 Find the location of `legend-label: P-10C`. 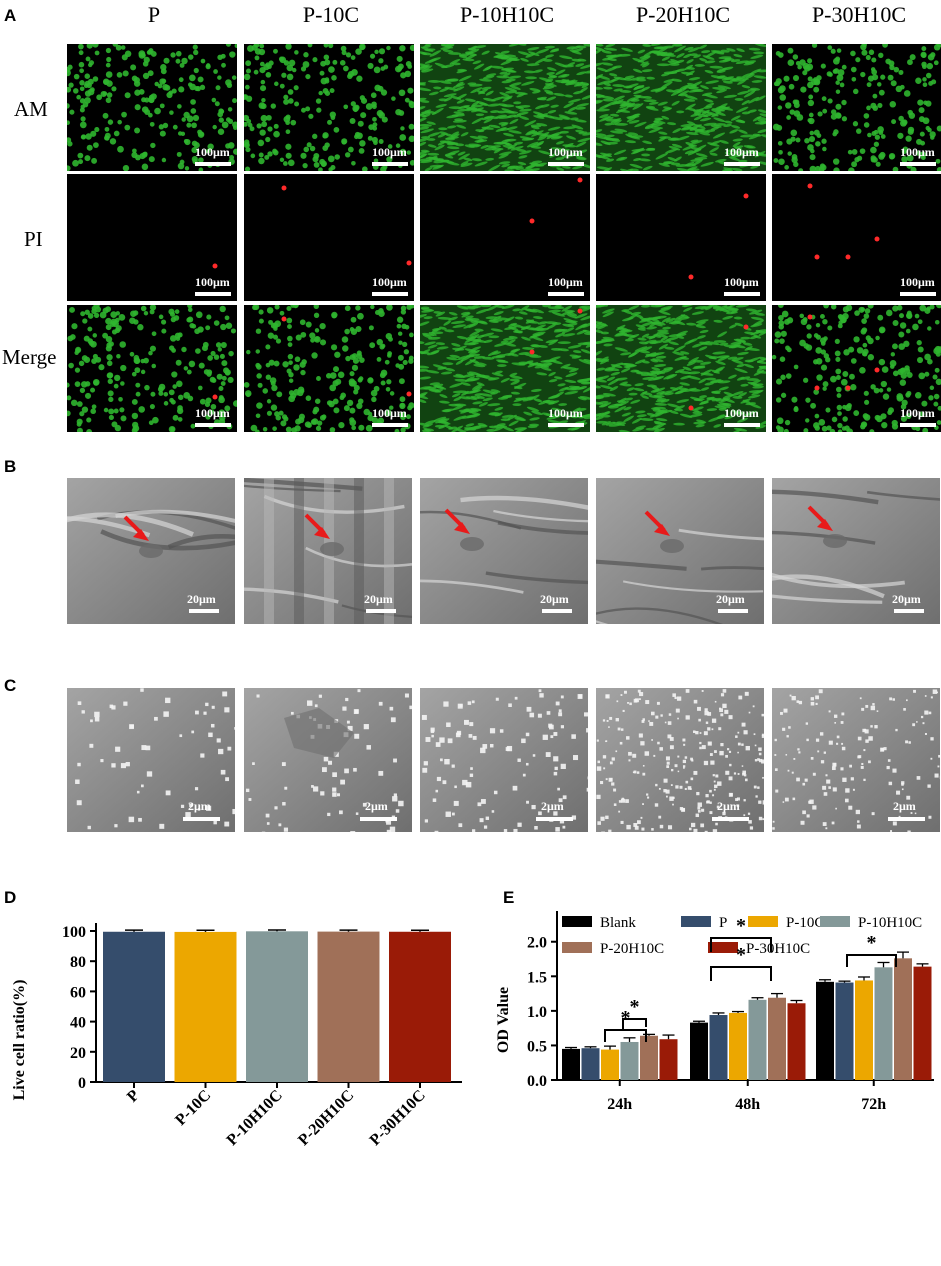

legend-label: P-10C is located at coordinates (805, 923).